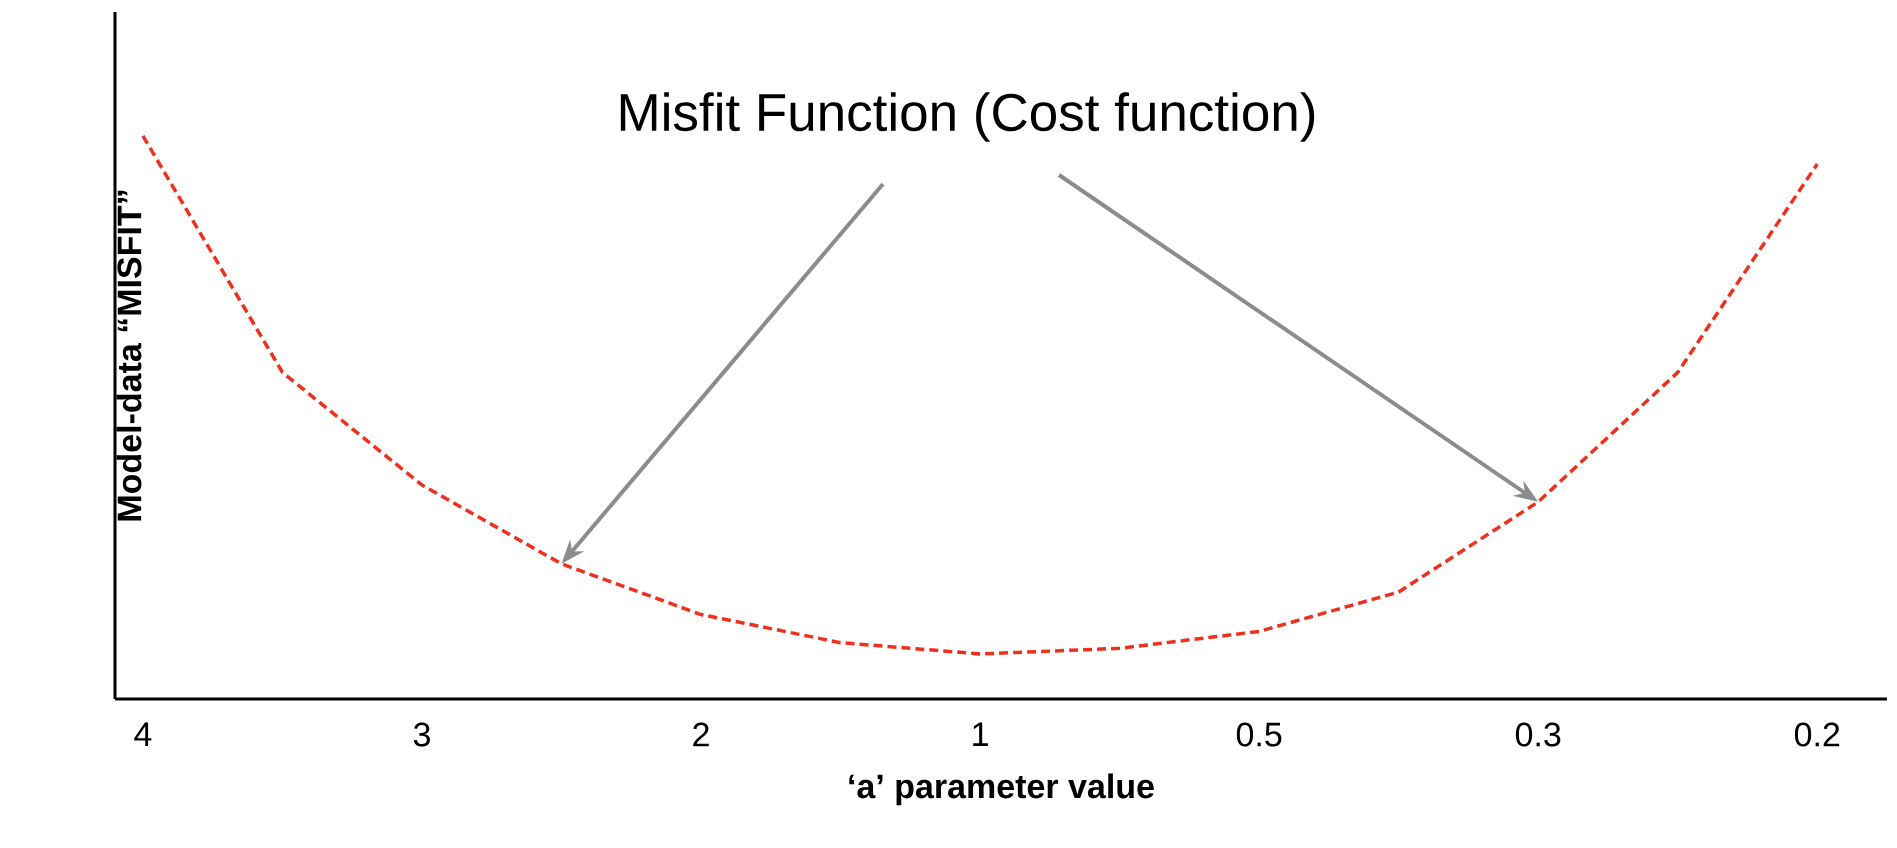 This screenshot has width=1897, height=848. I want to click on x-tick-label: 0.5, so click(1259, 734).